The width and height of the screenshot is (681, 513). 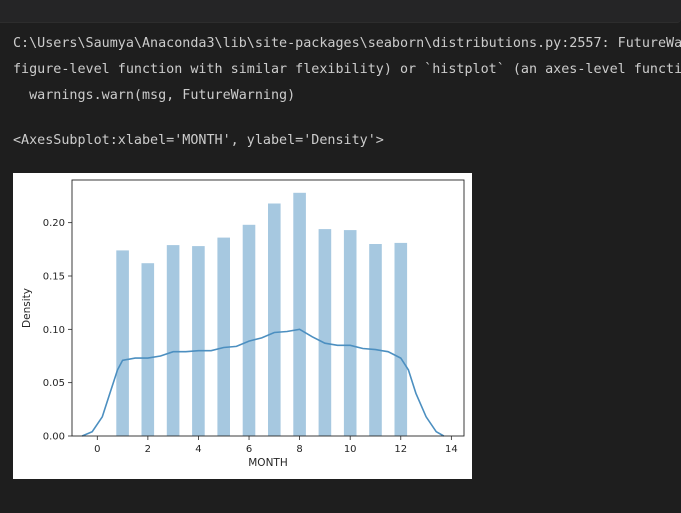 I want to click on warning-line-3: warnings.warn(msg, FutureWarning), so click(x=154, y=95).